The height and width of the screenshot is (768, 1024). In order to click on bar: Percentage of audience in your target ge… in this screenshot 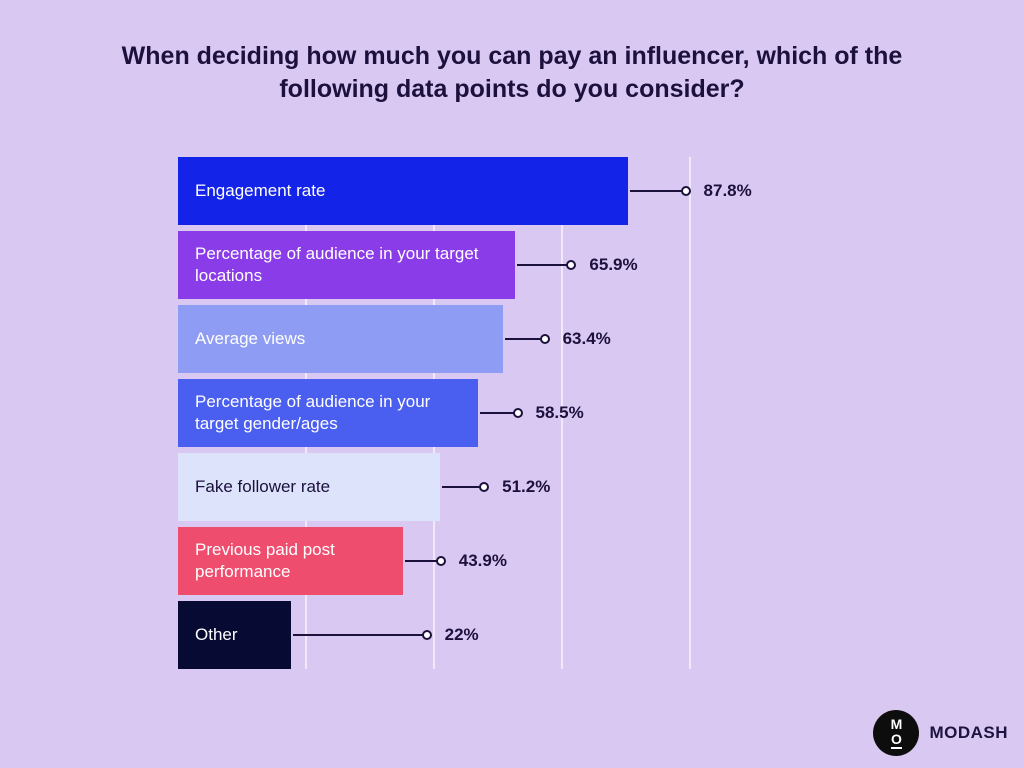, I will do `click(328, 413)`.